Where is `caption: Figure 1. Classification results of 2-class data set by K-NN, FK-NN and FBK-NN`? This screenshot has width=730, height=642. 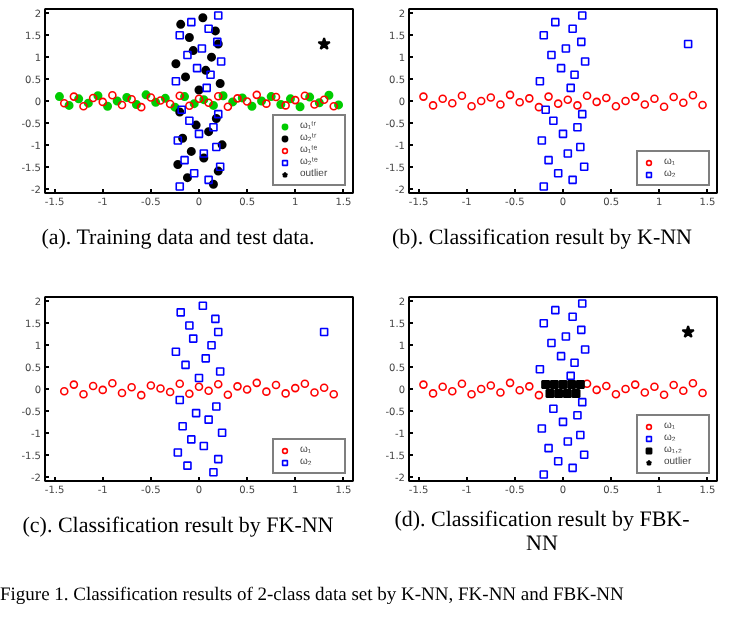
caption: Figure 1. Classification results of 2-class data set by K-NN, FK-NN and FBK-NN is located at coordinates (312, 597).